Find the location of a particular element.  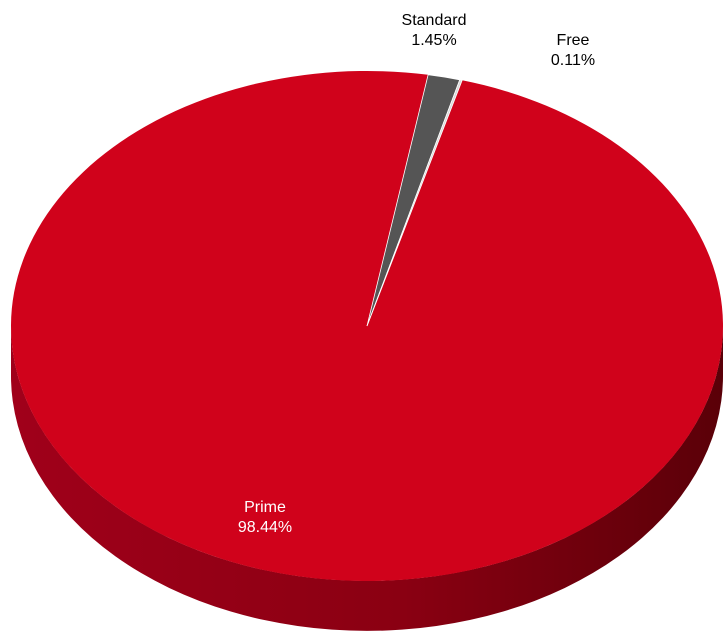

pie-label-standard-category: Standard is located at coordinates (434, 20).